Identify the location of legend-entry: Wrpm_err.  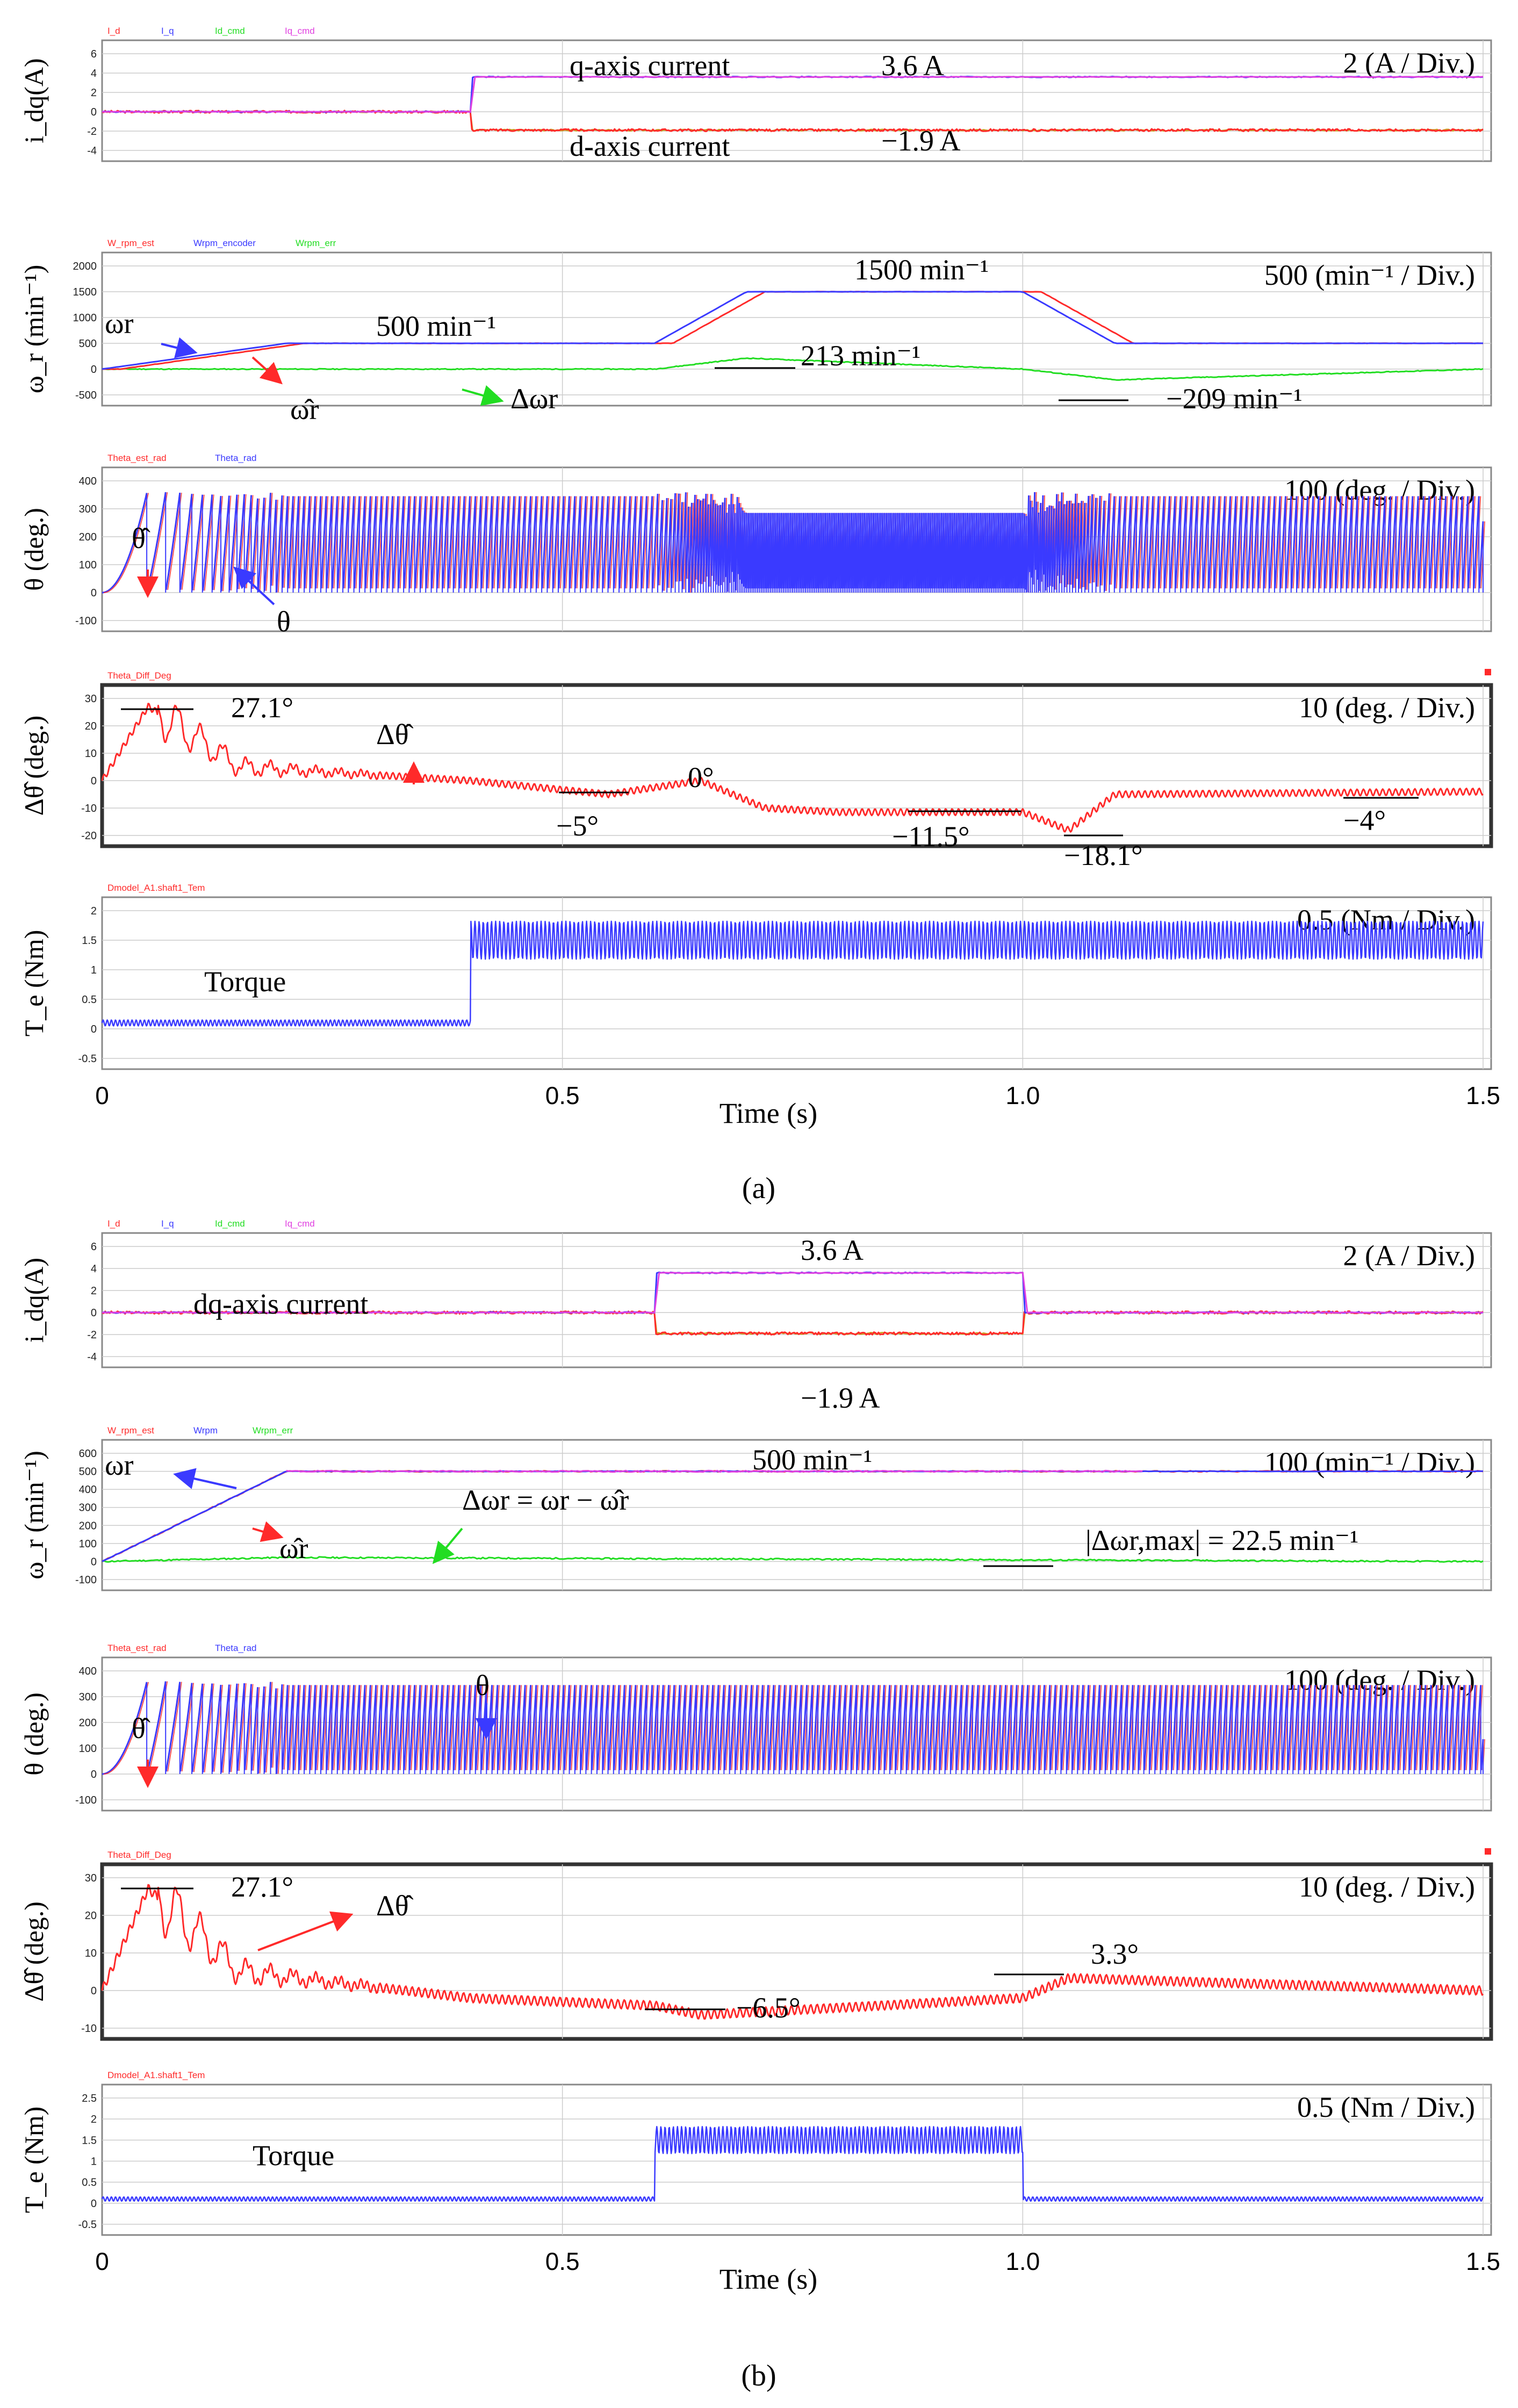
(273, 1430).